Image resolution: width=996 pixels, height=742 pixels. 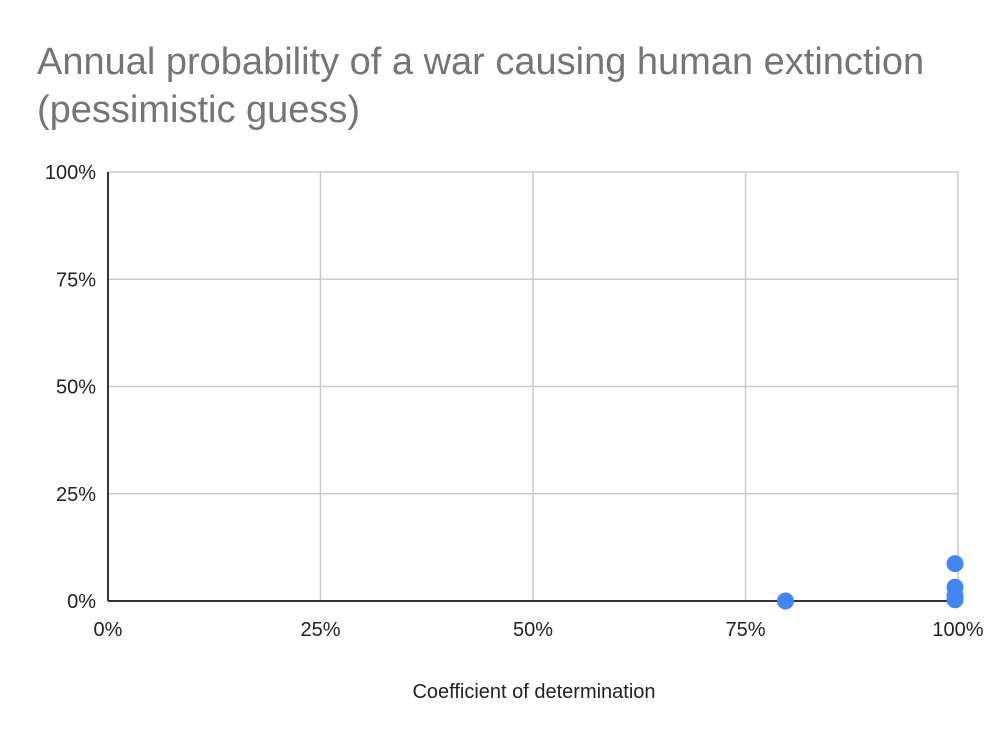 What do you see at coordinates (76, 280) in the screenshot?
I see `y-tick-label: 75%` at bounding box center [76, 280].